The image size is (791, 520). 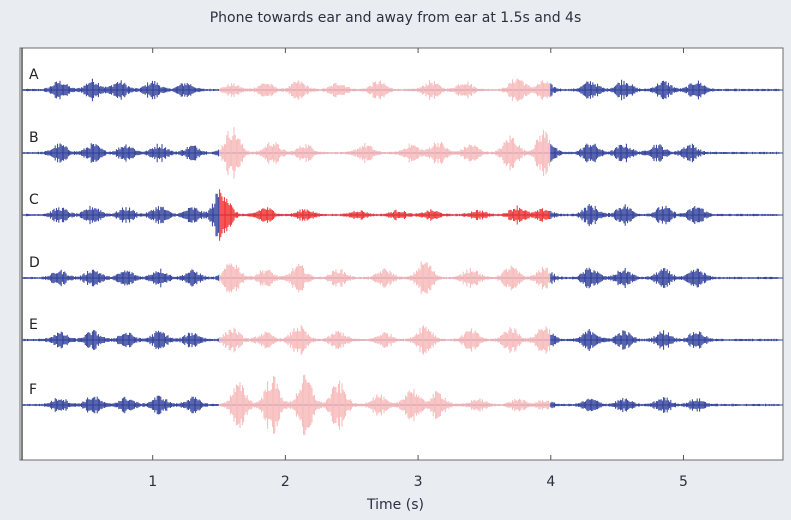 I want to click on x-axis-label: Time (s), so click(x=395, y=505).